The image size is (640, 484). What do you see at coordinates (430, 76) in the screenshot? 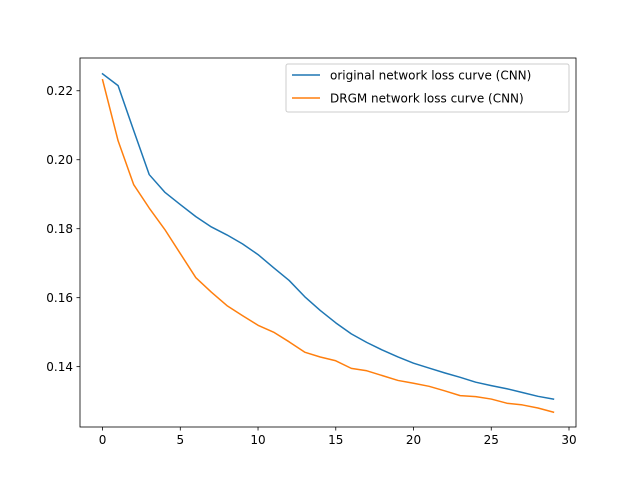
I see `legend-label-original: original network loss curve (CNN)` at bounding box center [430, 76].